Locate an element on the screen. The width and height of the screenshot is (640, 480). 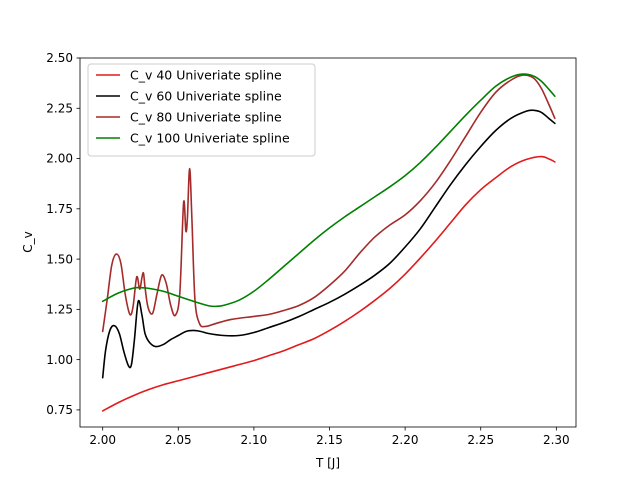
y-tick-label: 2.50 is located at coordinates (59, 58).